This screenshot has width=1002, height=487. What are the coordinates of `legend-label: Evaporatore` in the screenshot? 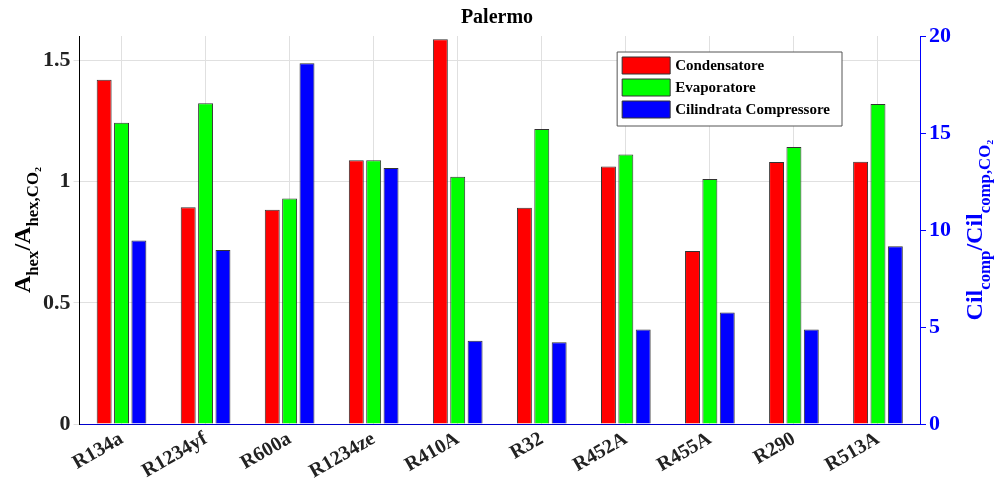 It's located at (716, 86).